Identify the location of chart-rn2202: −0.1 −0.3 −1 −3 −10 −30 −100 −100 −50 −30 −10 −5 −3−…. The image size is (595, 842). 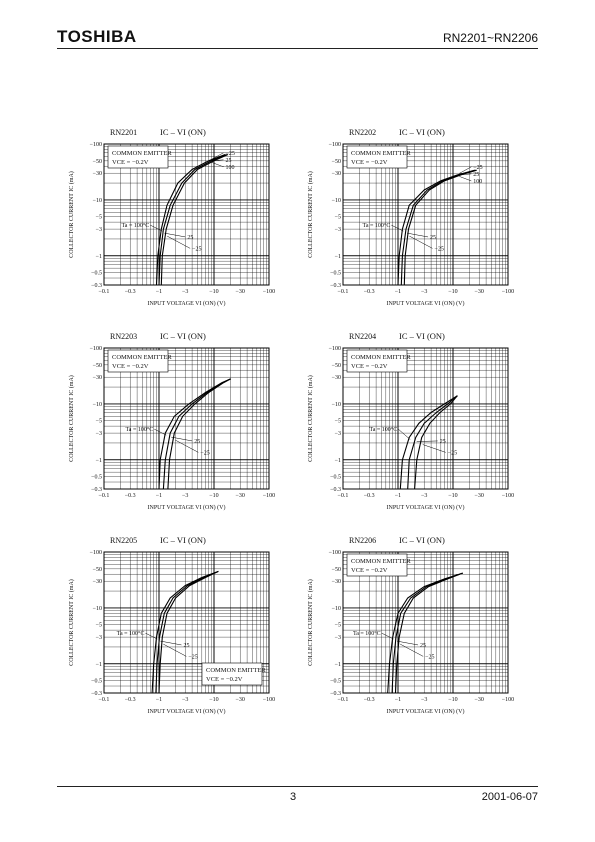
(421, 217).